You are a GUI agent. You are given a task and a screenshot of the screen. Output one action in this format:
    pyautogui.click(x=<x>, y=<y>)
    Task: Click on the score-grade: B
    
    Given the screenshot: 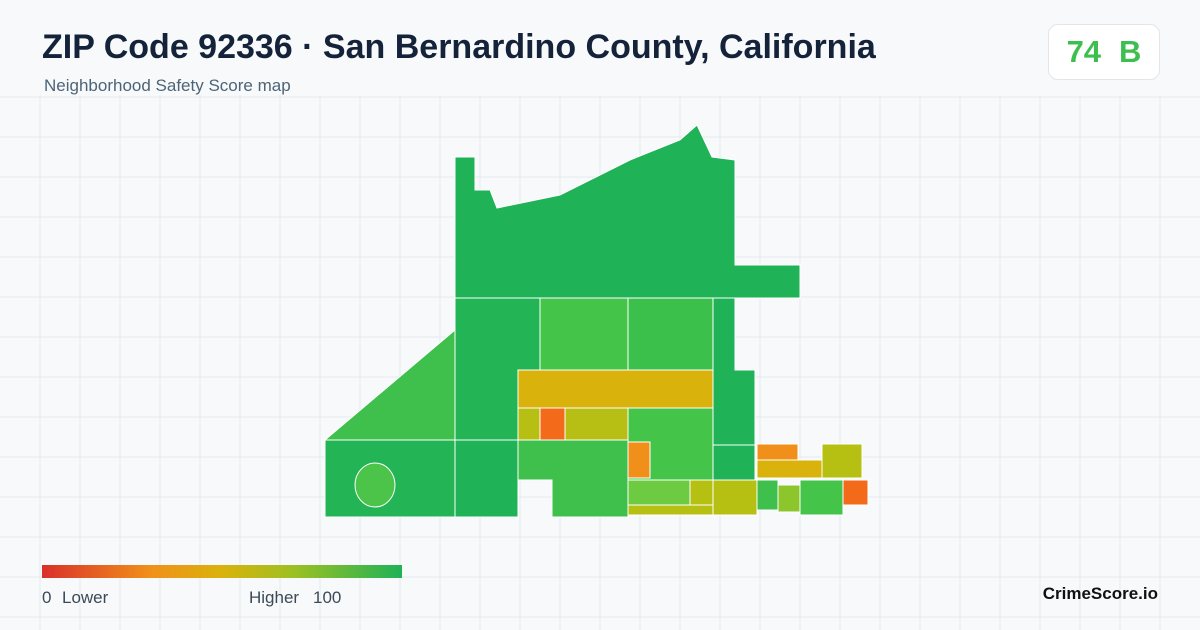 What is the action you would take?
    pyautogui.click(x=1130, y=51)
    